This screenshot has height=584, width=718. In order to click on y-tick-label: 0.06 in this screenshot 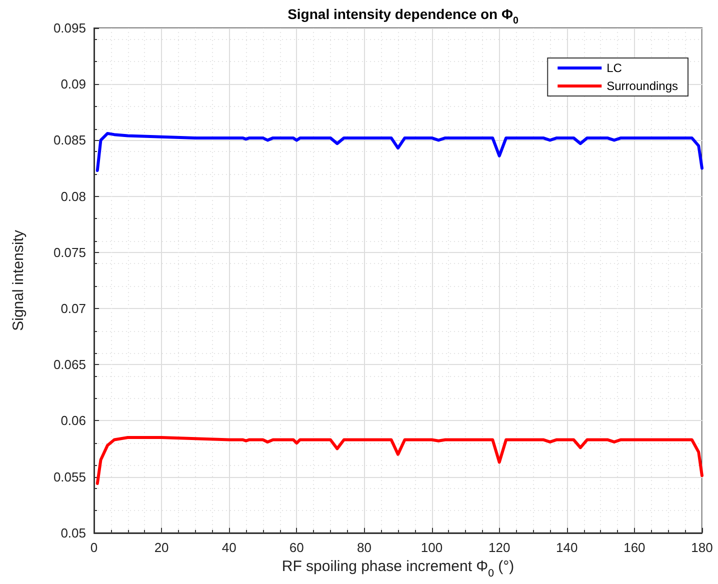, I will do `click(73, 420)`.